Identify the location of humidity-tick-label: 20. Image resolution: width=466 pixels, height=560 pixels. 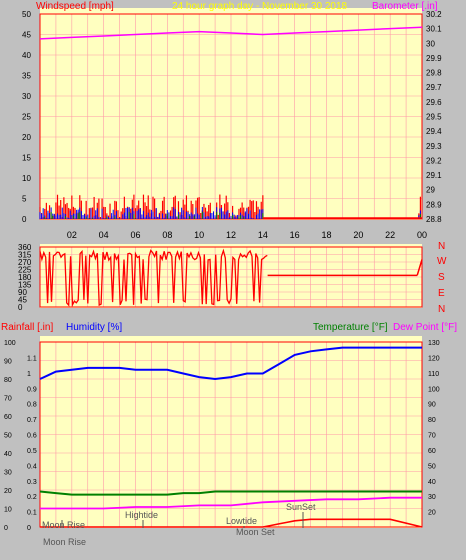
(8, 491).